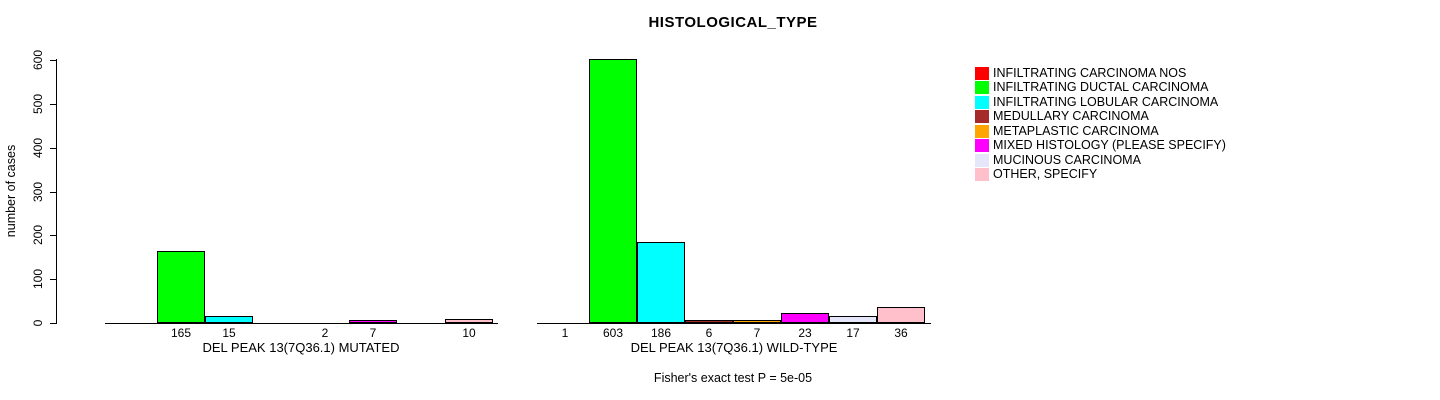 Image resolution: width=1440 pixels, height=400 pixels. Describe the element at coordinates (1101, 87) in the screenshot. I see `legend-label: INFILTRATING DUCTAL CARCINOMA` at that location.